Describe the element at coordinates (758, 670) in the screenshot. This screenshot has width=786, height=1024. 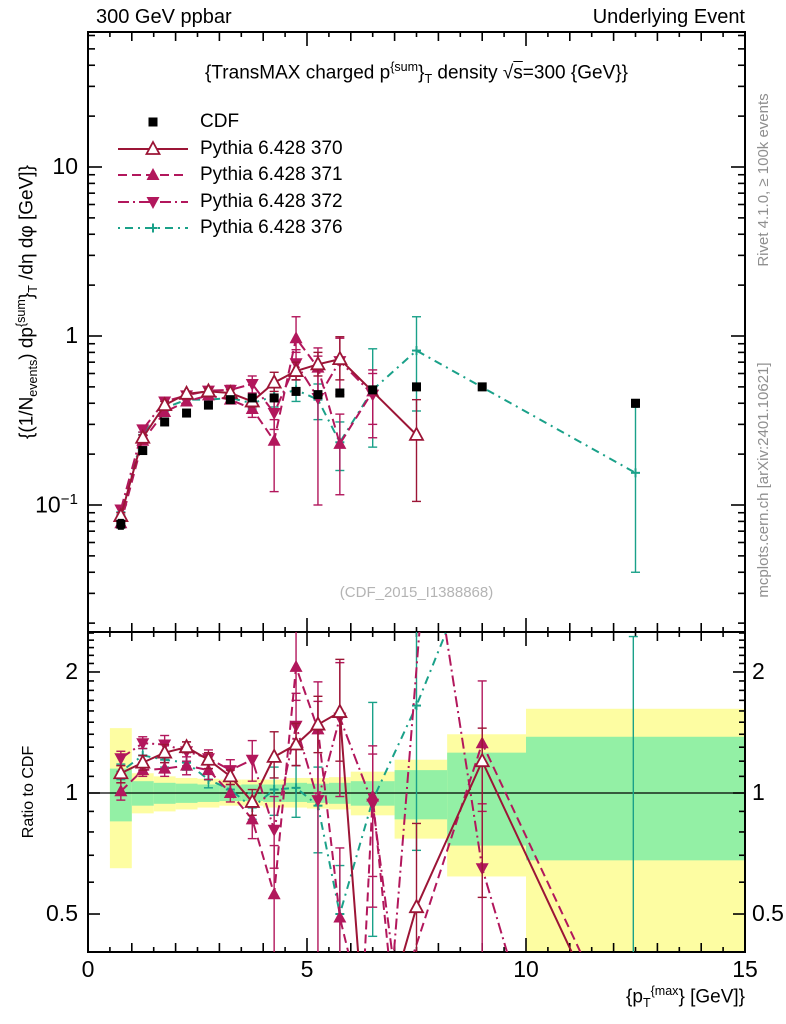
I see `y-ratio-right-tick-label-2: 2` at that location.